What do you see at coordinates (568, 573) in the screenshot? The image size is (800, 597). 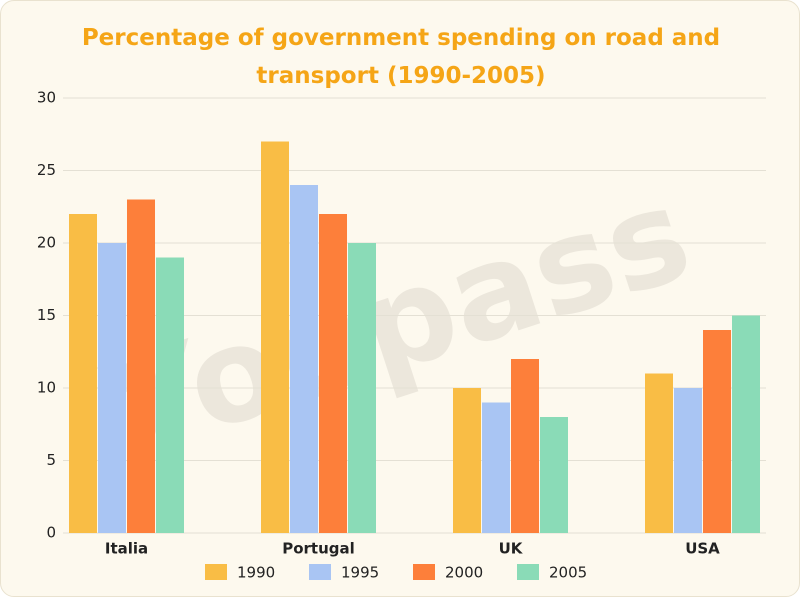 I see `legend-label: 2005` at bounding box center [568, 573].